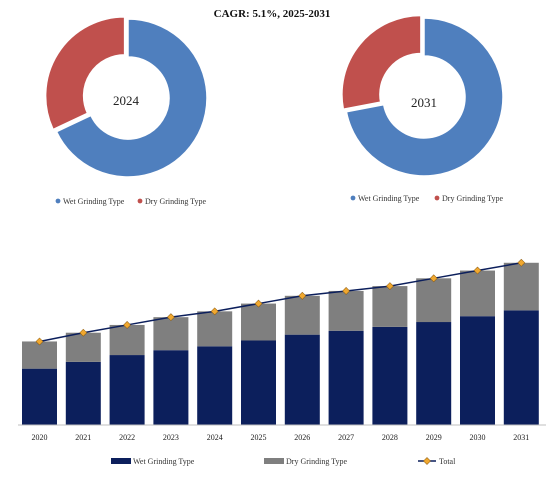 The height and width of the screenshot is (481, 560). What do you see at coordinates (427, 461) in the screenshot?
I see `legend-swatch-total-marker` at bounding box center [427, 461].